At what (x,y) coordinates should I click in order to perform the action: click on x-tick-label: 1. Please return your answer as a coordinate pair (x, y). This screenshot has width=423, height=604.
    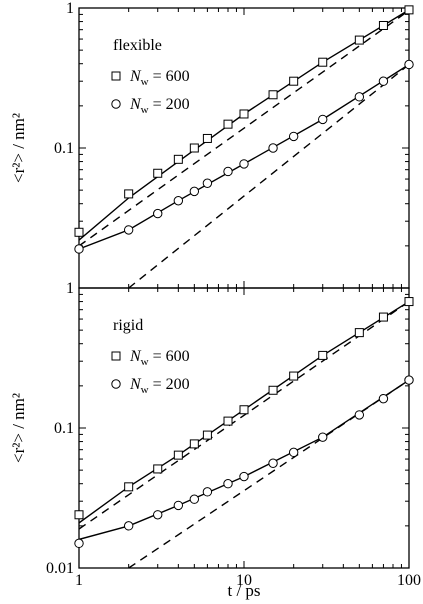
    Looking at the image, I should click on (79, 580).